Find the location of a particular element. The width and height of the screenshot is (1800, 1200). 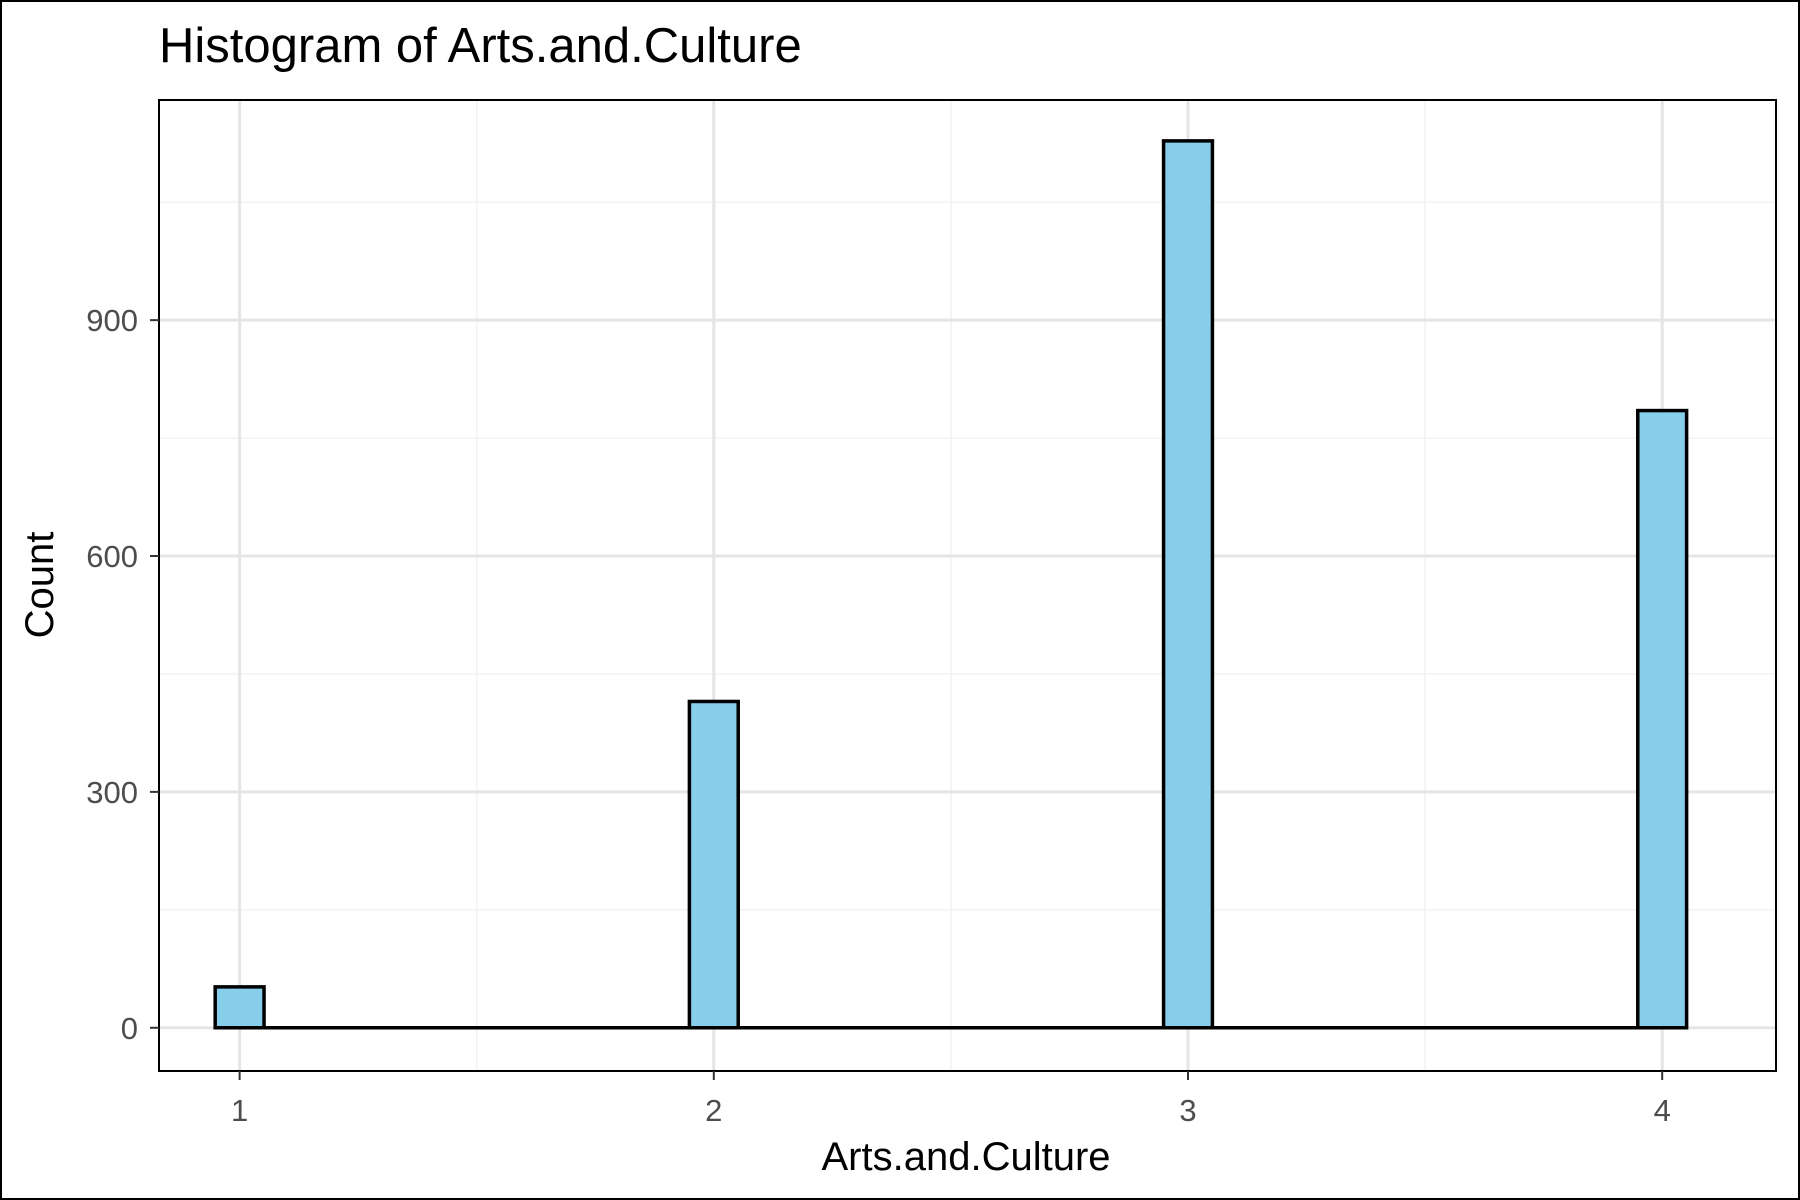

y-tick-label: 300 is located at coordinates (112, 792).